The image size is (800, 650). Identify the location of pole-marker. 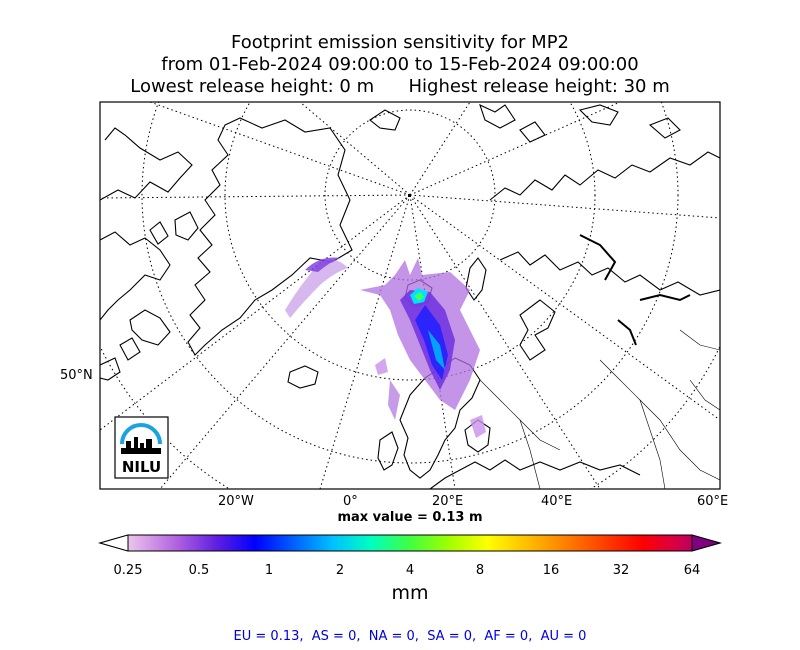
(409, 195).